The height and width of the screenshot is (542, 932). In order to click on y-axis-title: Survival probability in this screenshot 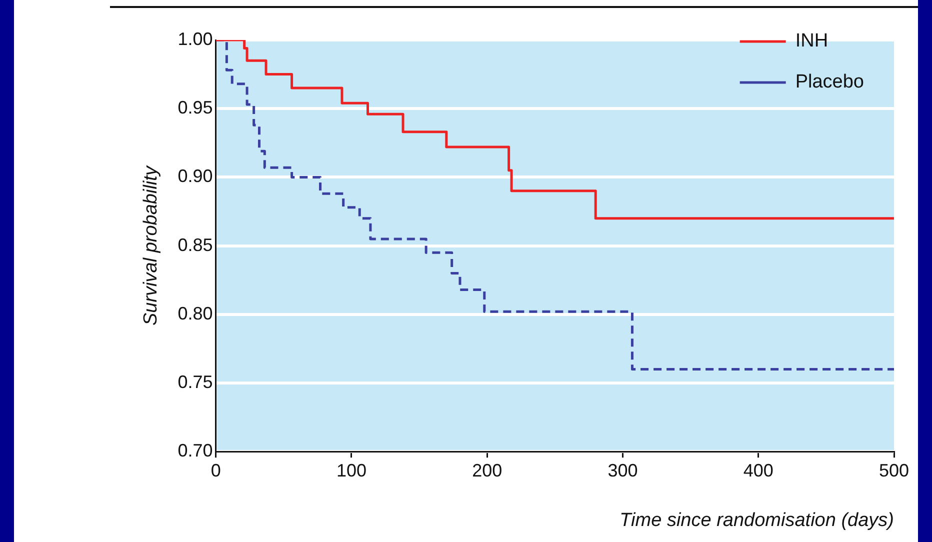, I will do `click(151, 245)`.